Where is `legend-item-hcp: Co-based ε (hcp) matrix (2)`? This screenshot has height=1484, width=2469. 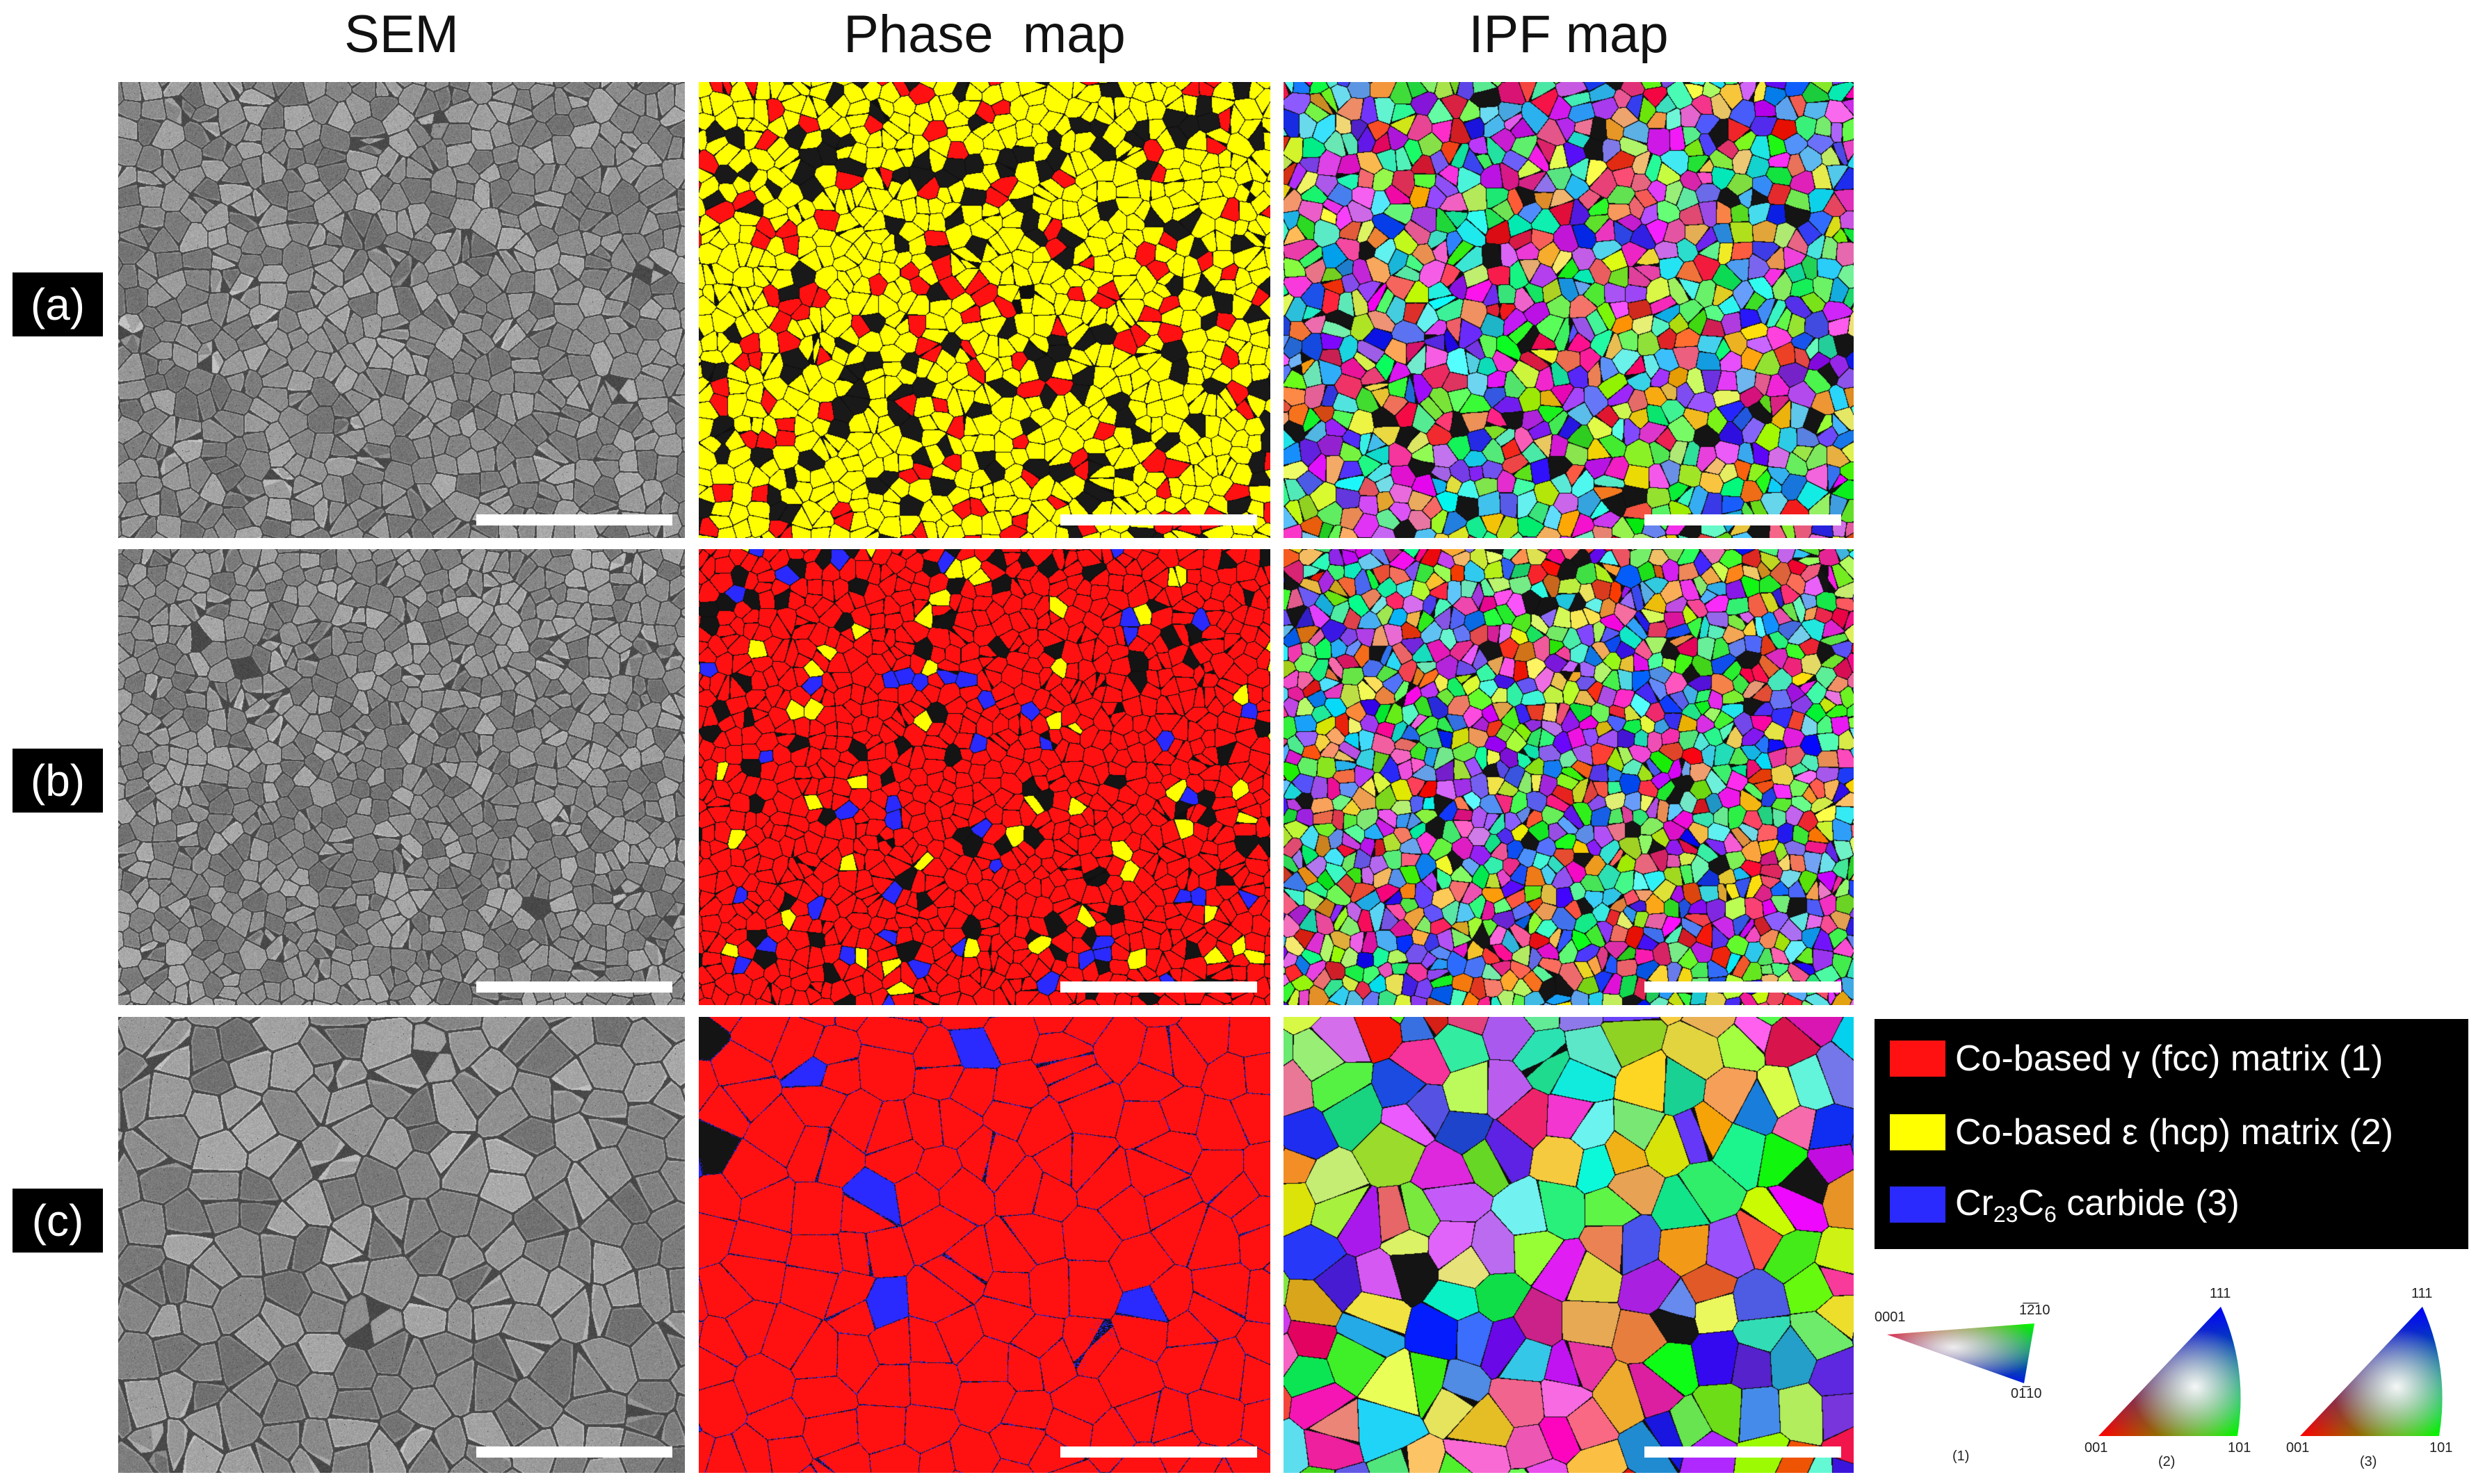 legend-item-hcp: Co-based ε (hcp) matrix (2) is located at coordinates (2141, 1132).